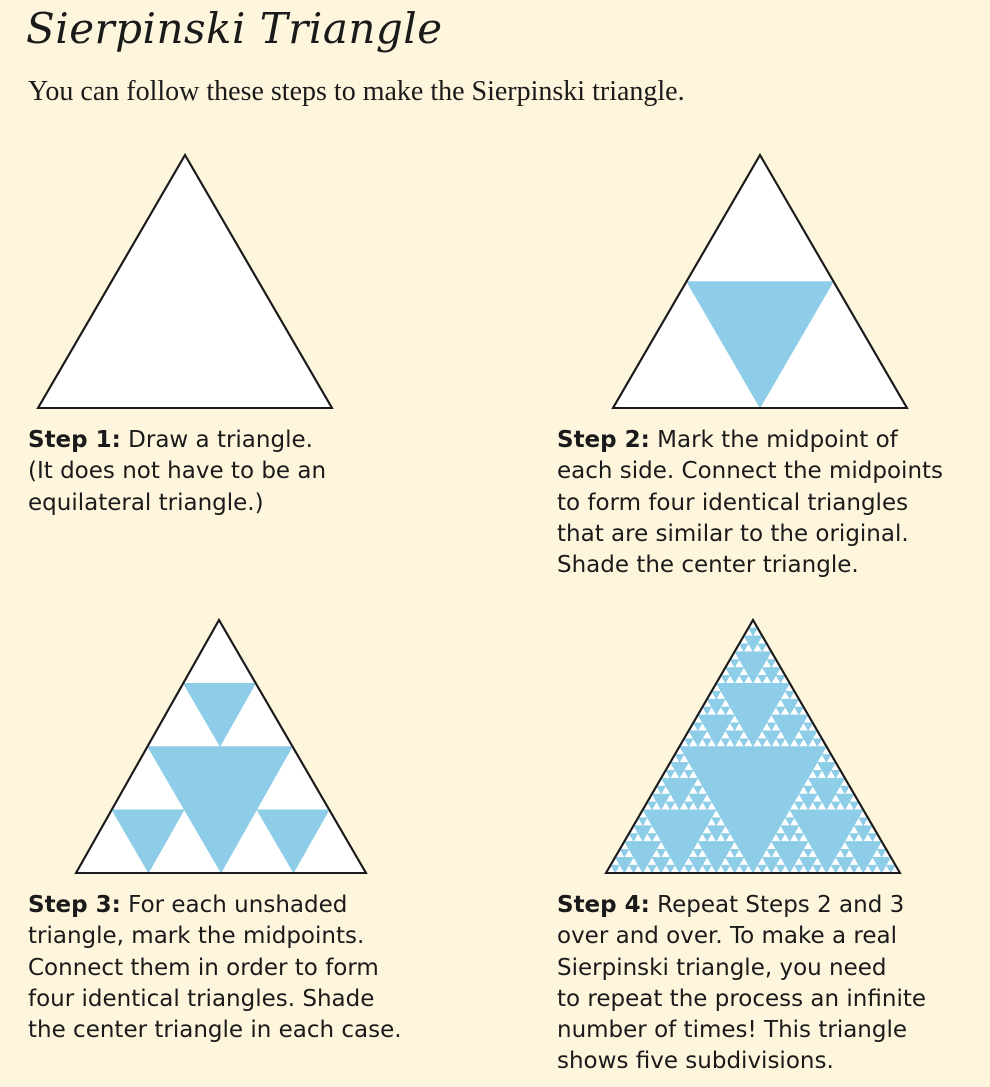  What do you see at coordinates (732, 1030) in the screenshot?
I see `step-4-line-5: number of times! This triangle` at bounding box center [732, 1030].